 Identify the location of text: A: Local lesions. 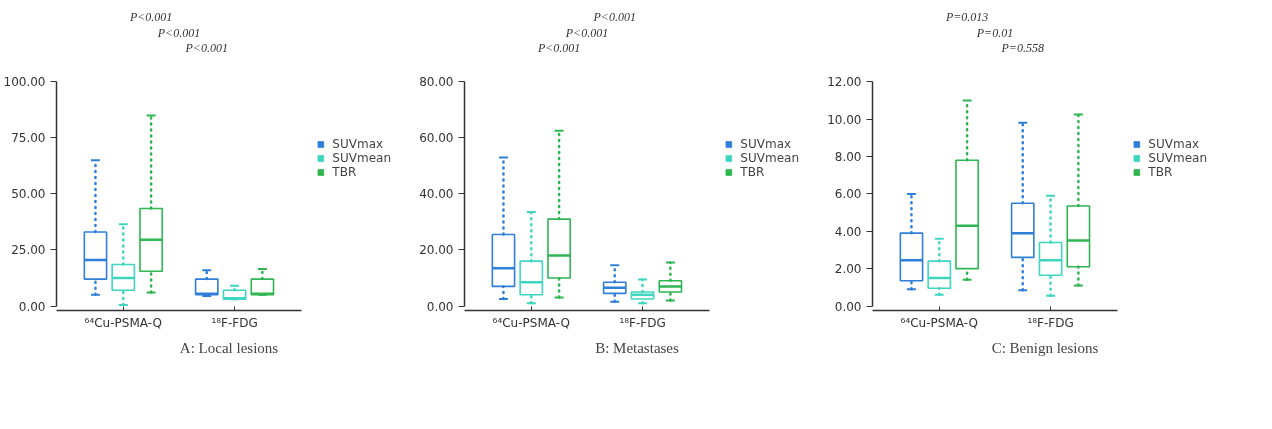
(229, 347).